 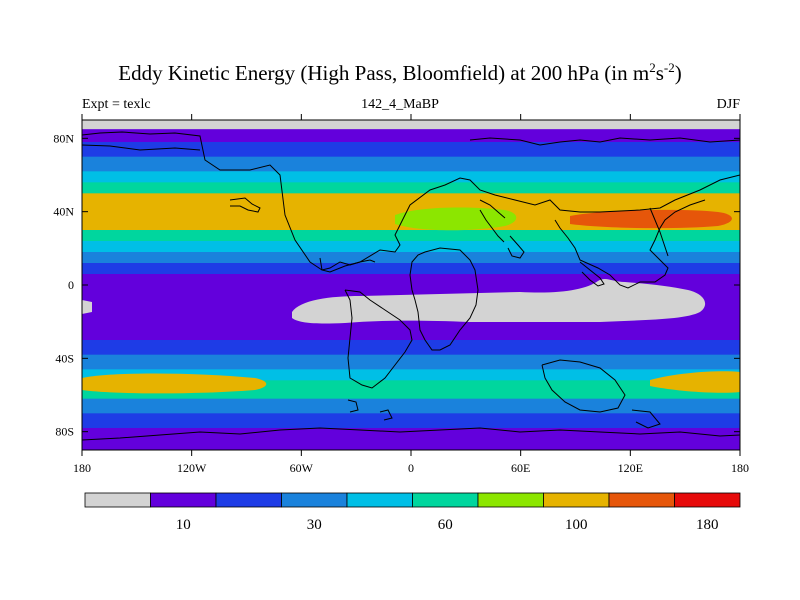 What do you see at coordinates (648, 218) in the screenshot?
I see `jet-core-pacific` at bounding box center [648, 218].